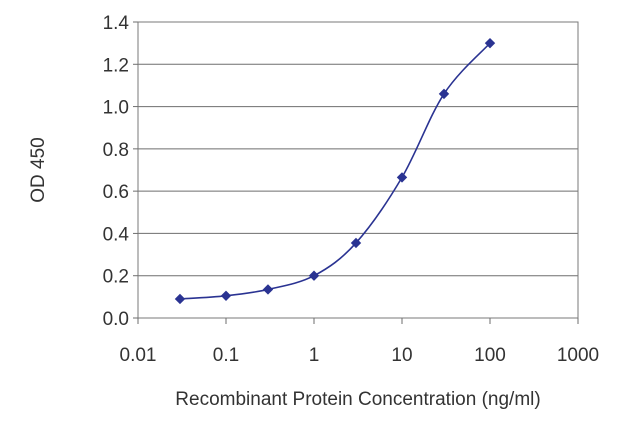  I want to click on y-tick-label-7: 1.4, so click(116, 23).